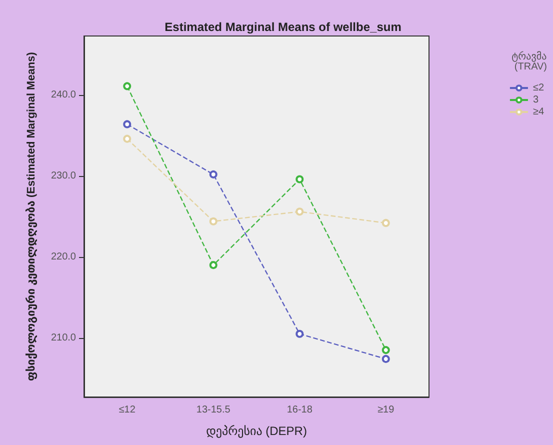 Image resolution: width=553 pixels, height=445 pixels. I want to click on y-tick-label: 240.0, so click(63, 95).